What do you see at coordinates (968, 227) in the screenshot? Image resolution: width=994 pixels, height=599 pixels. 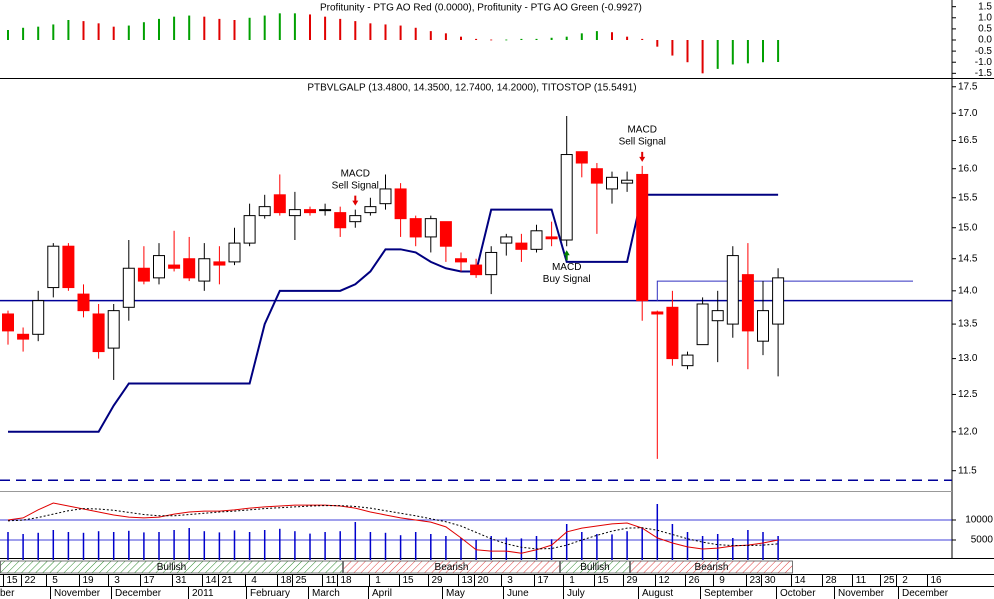 I see `y-tick-label: 15.0` at bounding box center [968, 227].